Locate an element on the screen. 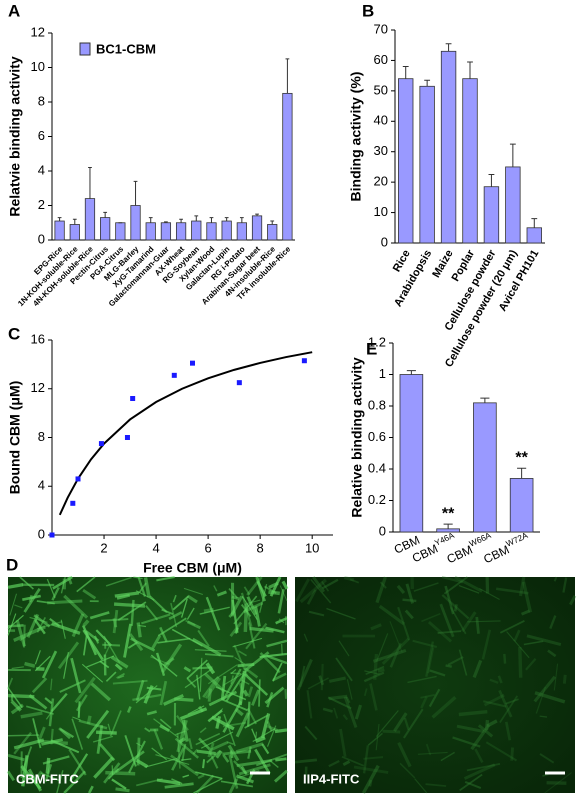 This screenshot has width=581, height=800. legend-swatch is located at coordinates (85, 49).